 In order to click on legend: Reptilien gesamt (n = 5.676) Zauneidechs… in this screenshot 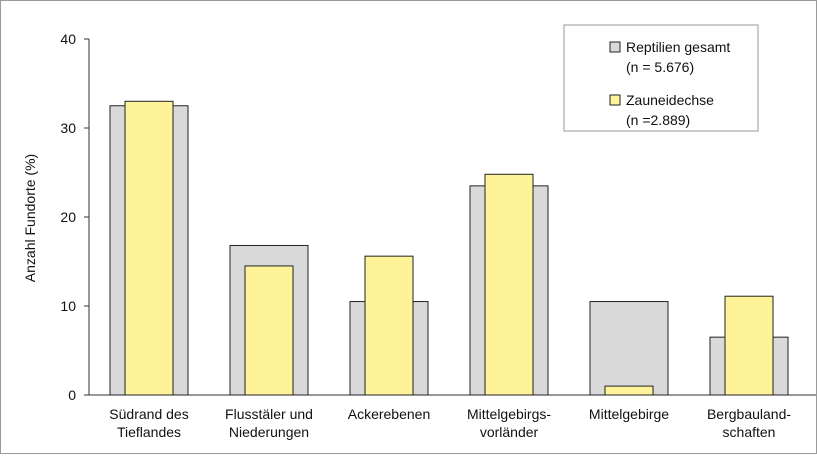, I will do `click(661, 78)`.